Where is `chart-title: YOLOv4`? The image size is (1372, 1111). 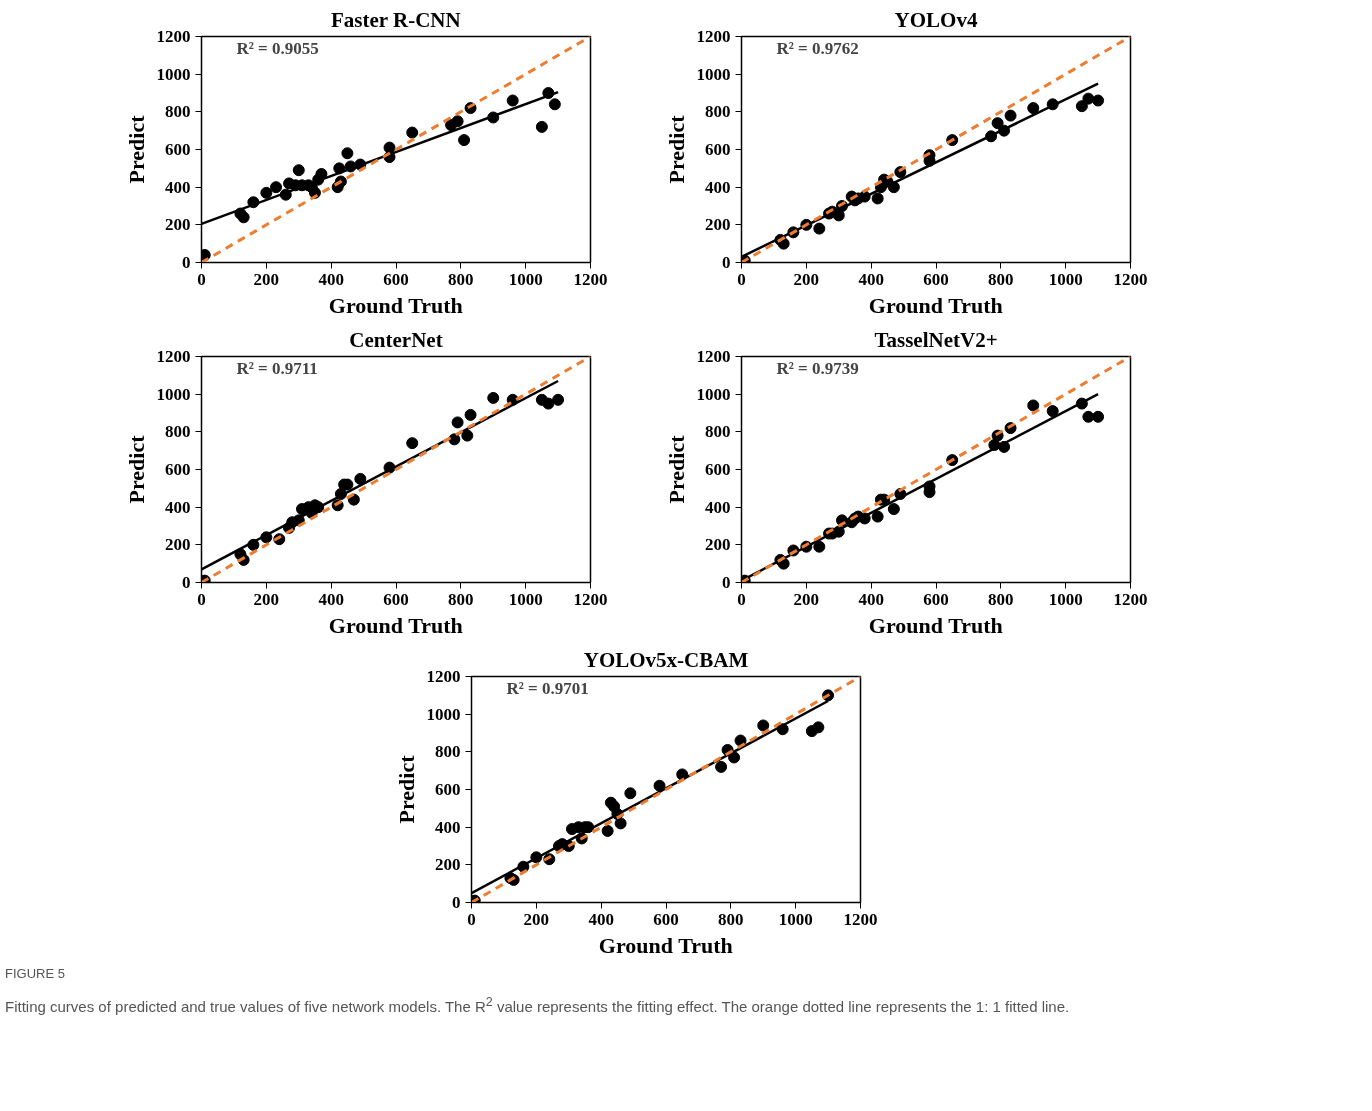 chart-title: YOLOv4 is located at coordinates (936, 19).